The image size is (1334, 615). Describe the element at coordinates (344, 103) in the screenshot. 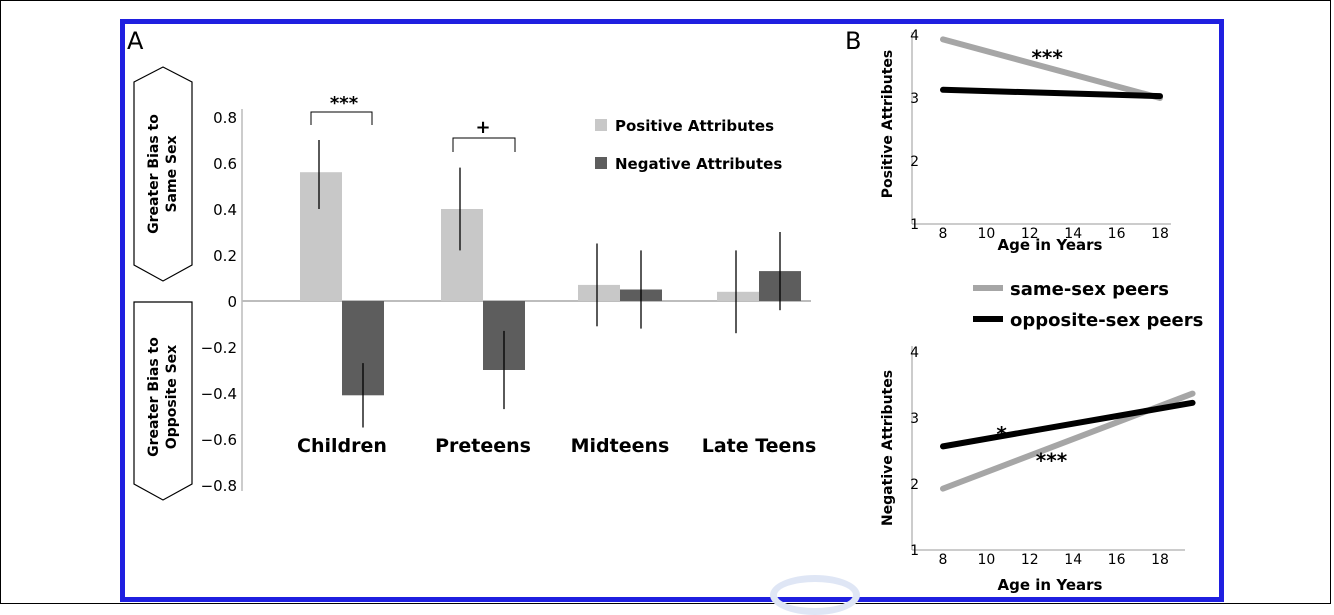

I see `sig-children: ***` at that location.